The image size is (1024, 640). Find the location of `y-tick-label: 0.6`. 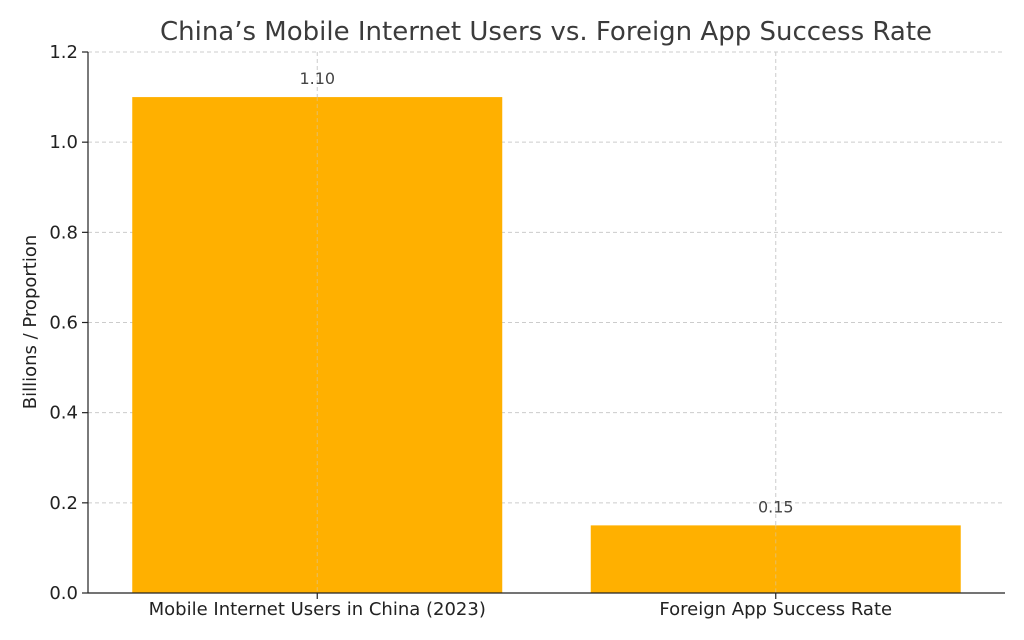

y-tick-label: 0.6 is located at coordinates (63, 323).